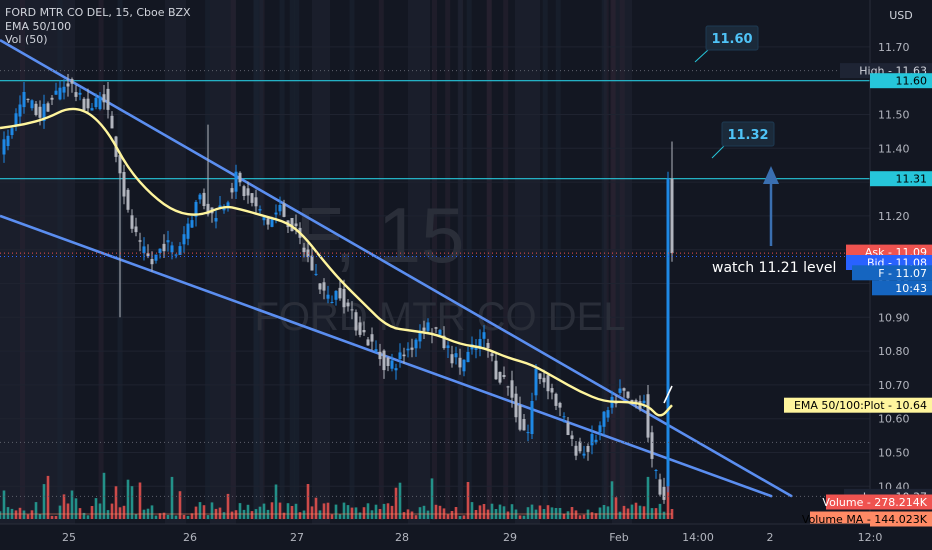 This screenshot has width=932, height=550. What do you see at coordinates (38, 26) in the screenshot?
I see `legend-ema: EMA 50/100` at bounding box center [38, 26].